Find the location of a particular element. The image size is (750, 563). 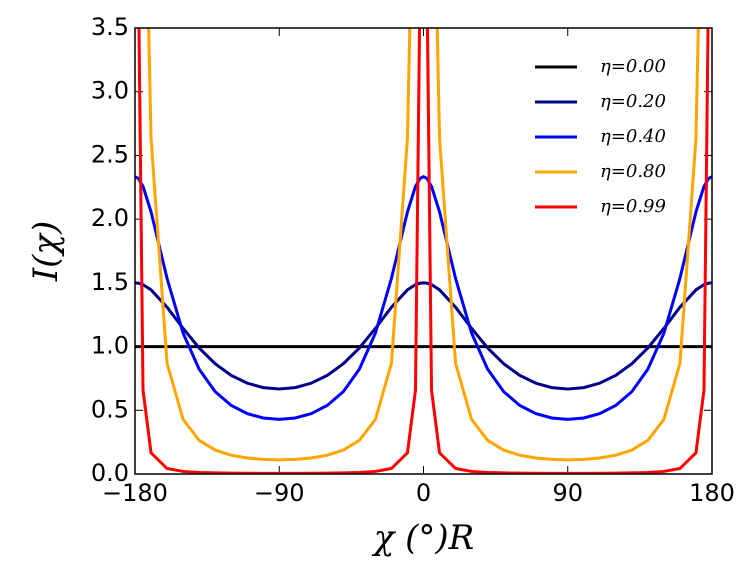

y-tick-label: 1.5 is located at coordinates (110, 282).